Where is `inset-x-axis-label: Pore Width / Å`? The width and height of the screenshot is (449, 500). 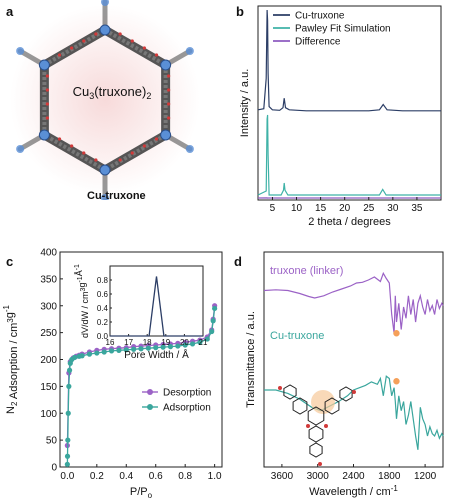 inset-x-axis-label: Pore Width / Å is located at coordinates (156, 354).